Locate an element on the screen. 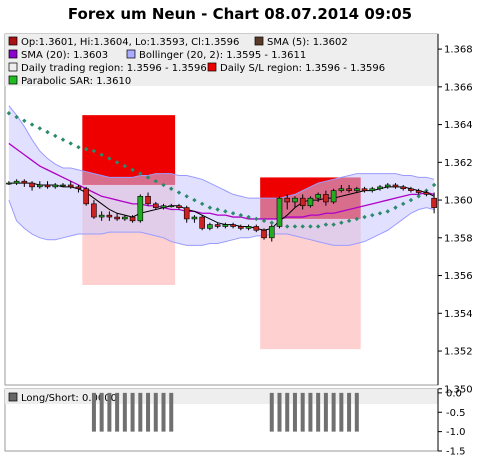 This screenshot has height=457, width=480. legend-swatch-psar is located at coordinates (13, 80).